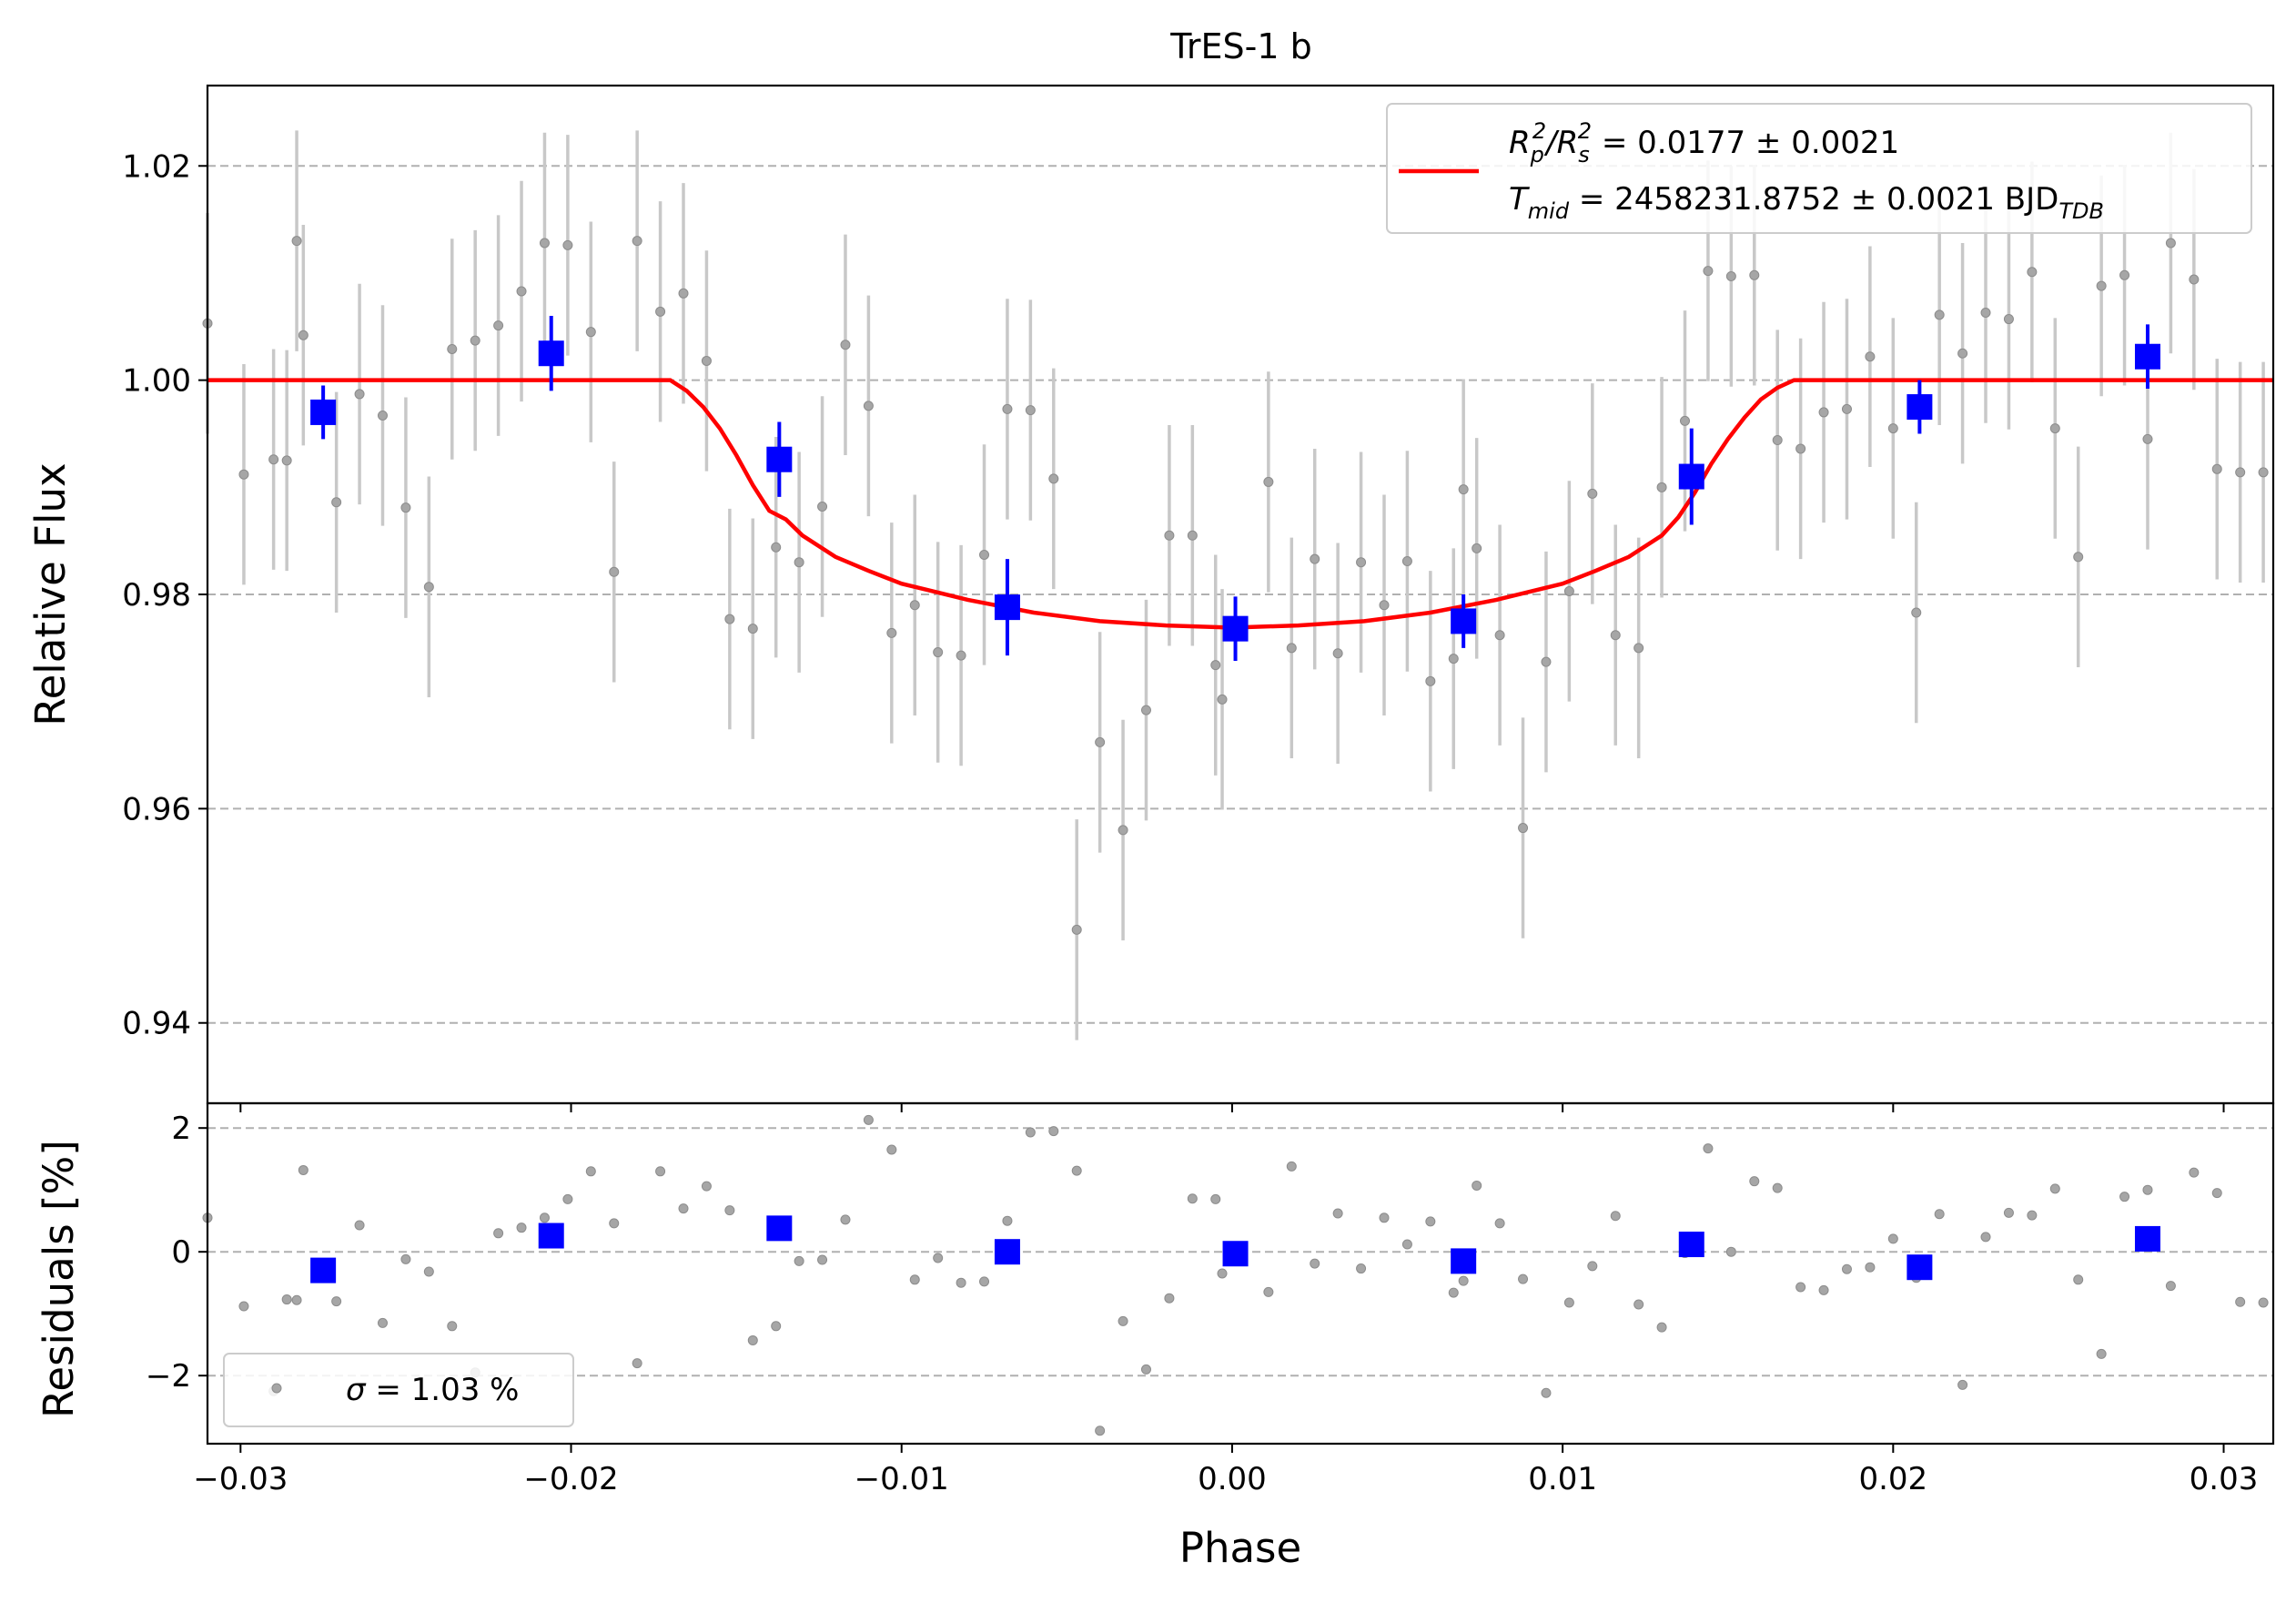  I want to click on legend-sigma-value: = 1.03 %, so click(443, 1390).